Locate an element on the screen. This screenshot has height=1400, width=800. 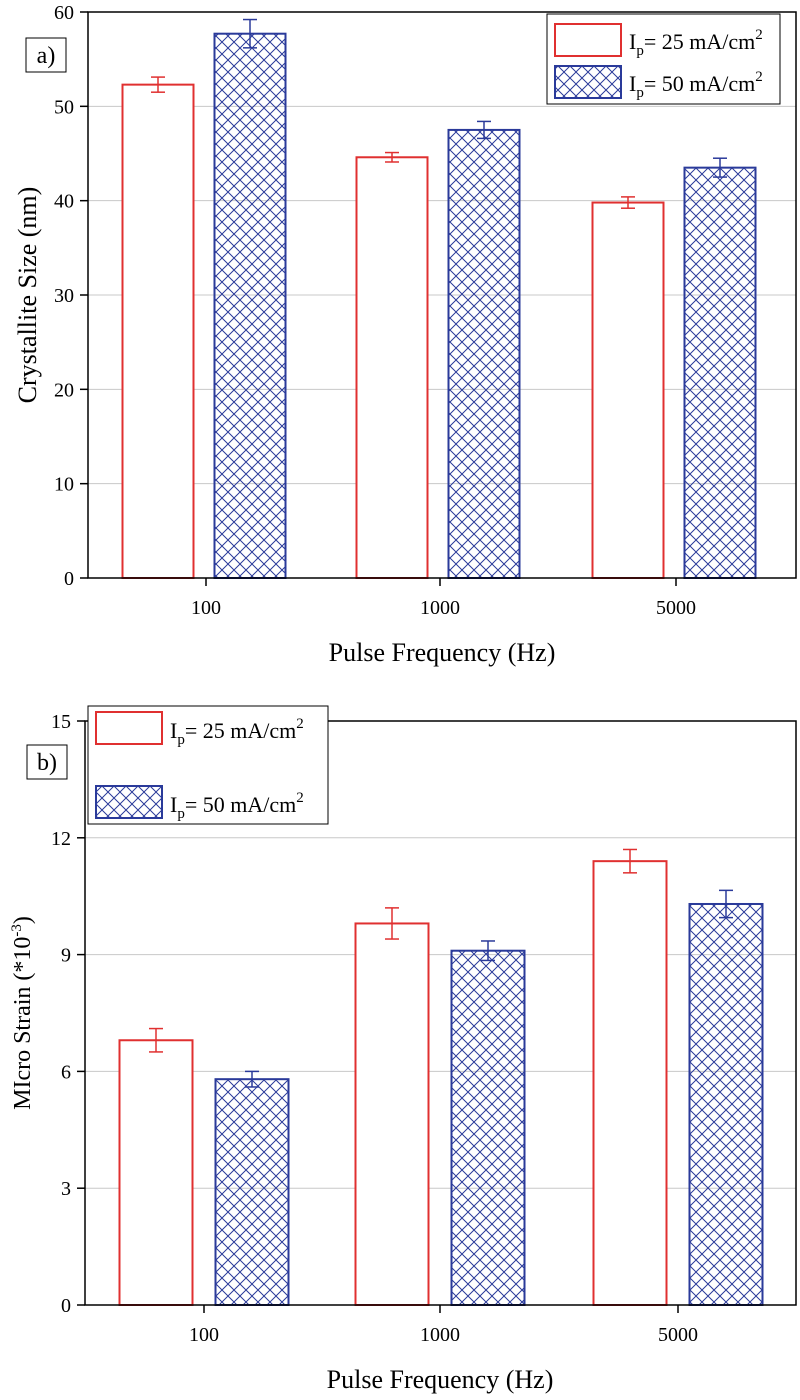
panel-b-legend: Ip= 25 mA/cm2 Ip= 50 mA/cm2 is located at coordinates (208, 765).